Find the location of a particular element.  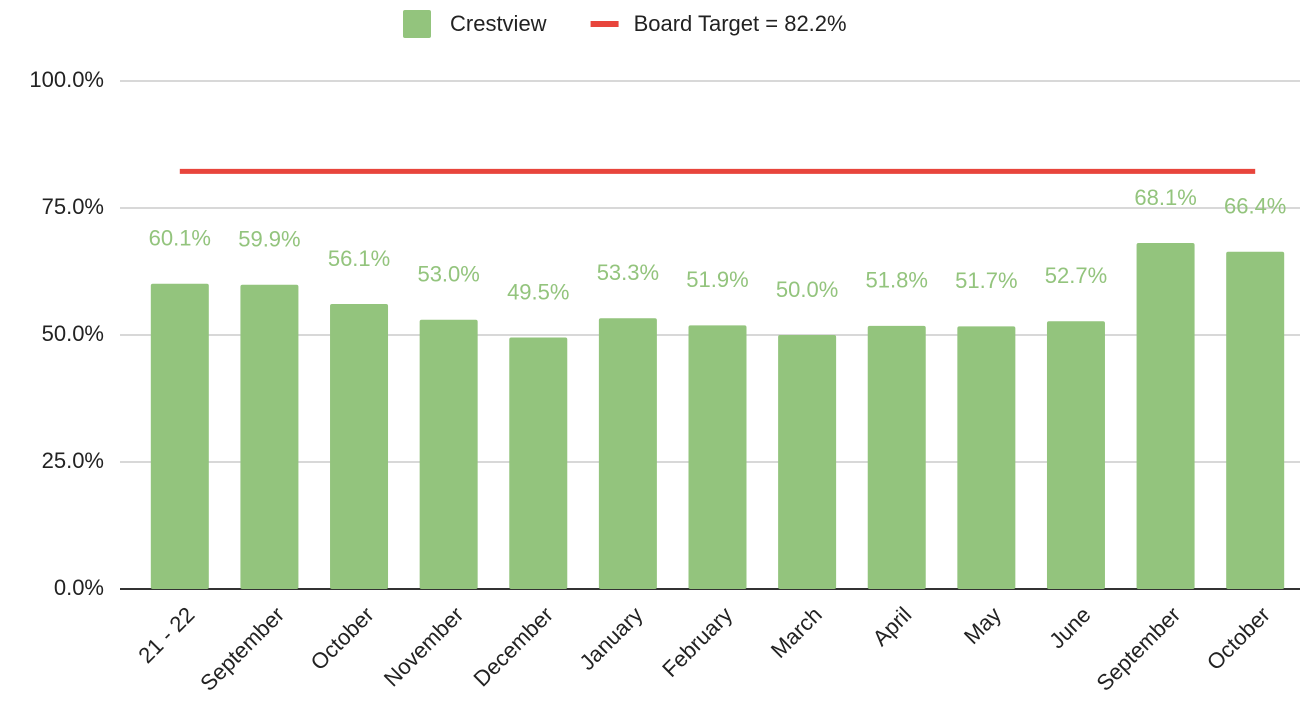

data-label: 66.4% is located at coordinates (1255, 206).